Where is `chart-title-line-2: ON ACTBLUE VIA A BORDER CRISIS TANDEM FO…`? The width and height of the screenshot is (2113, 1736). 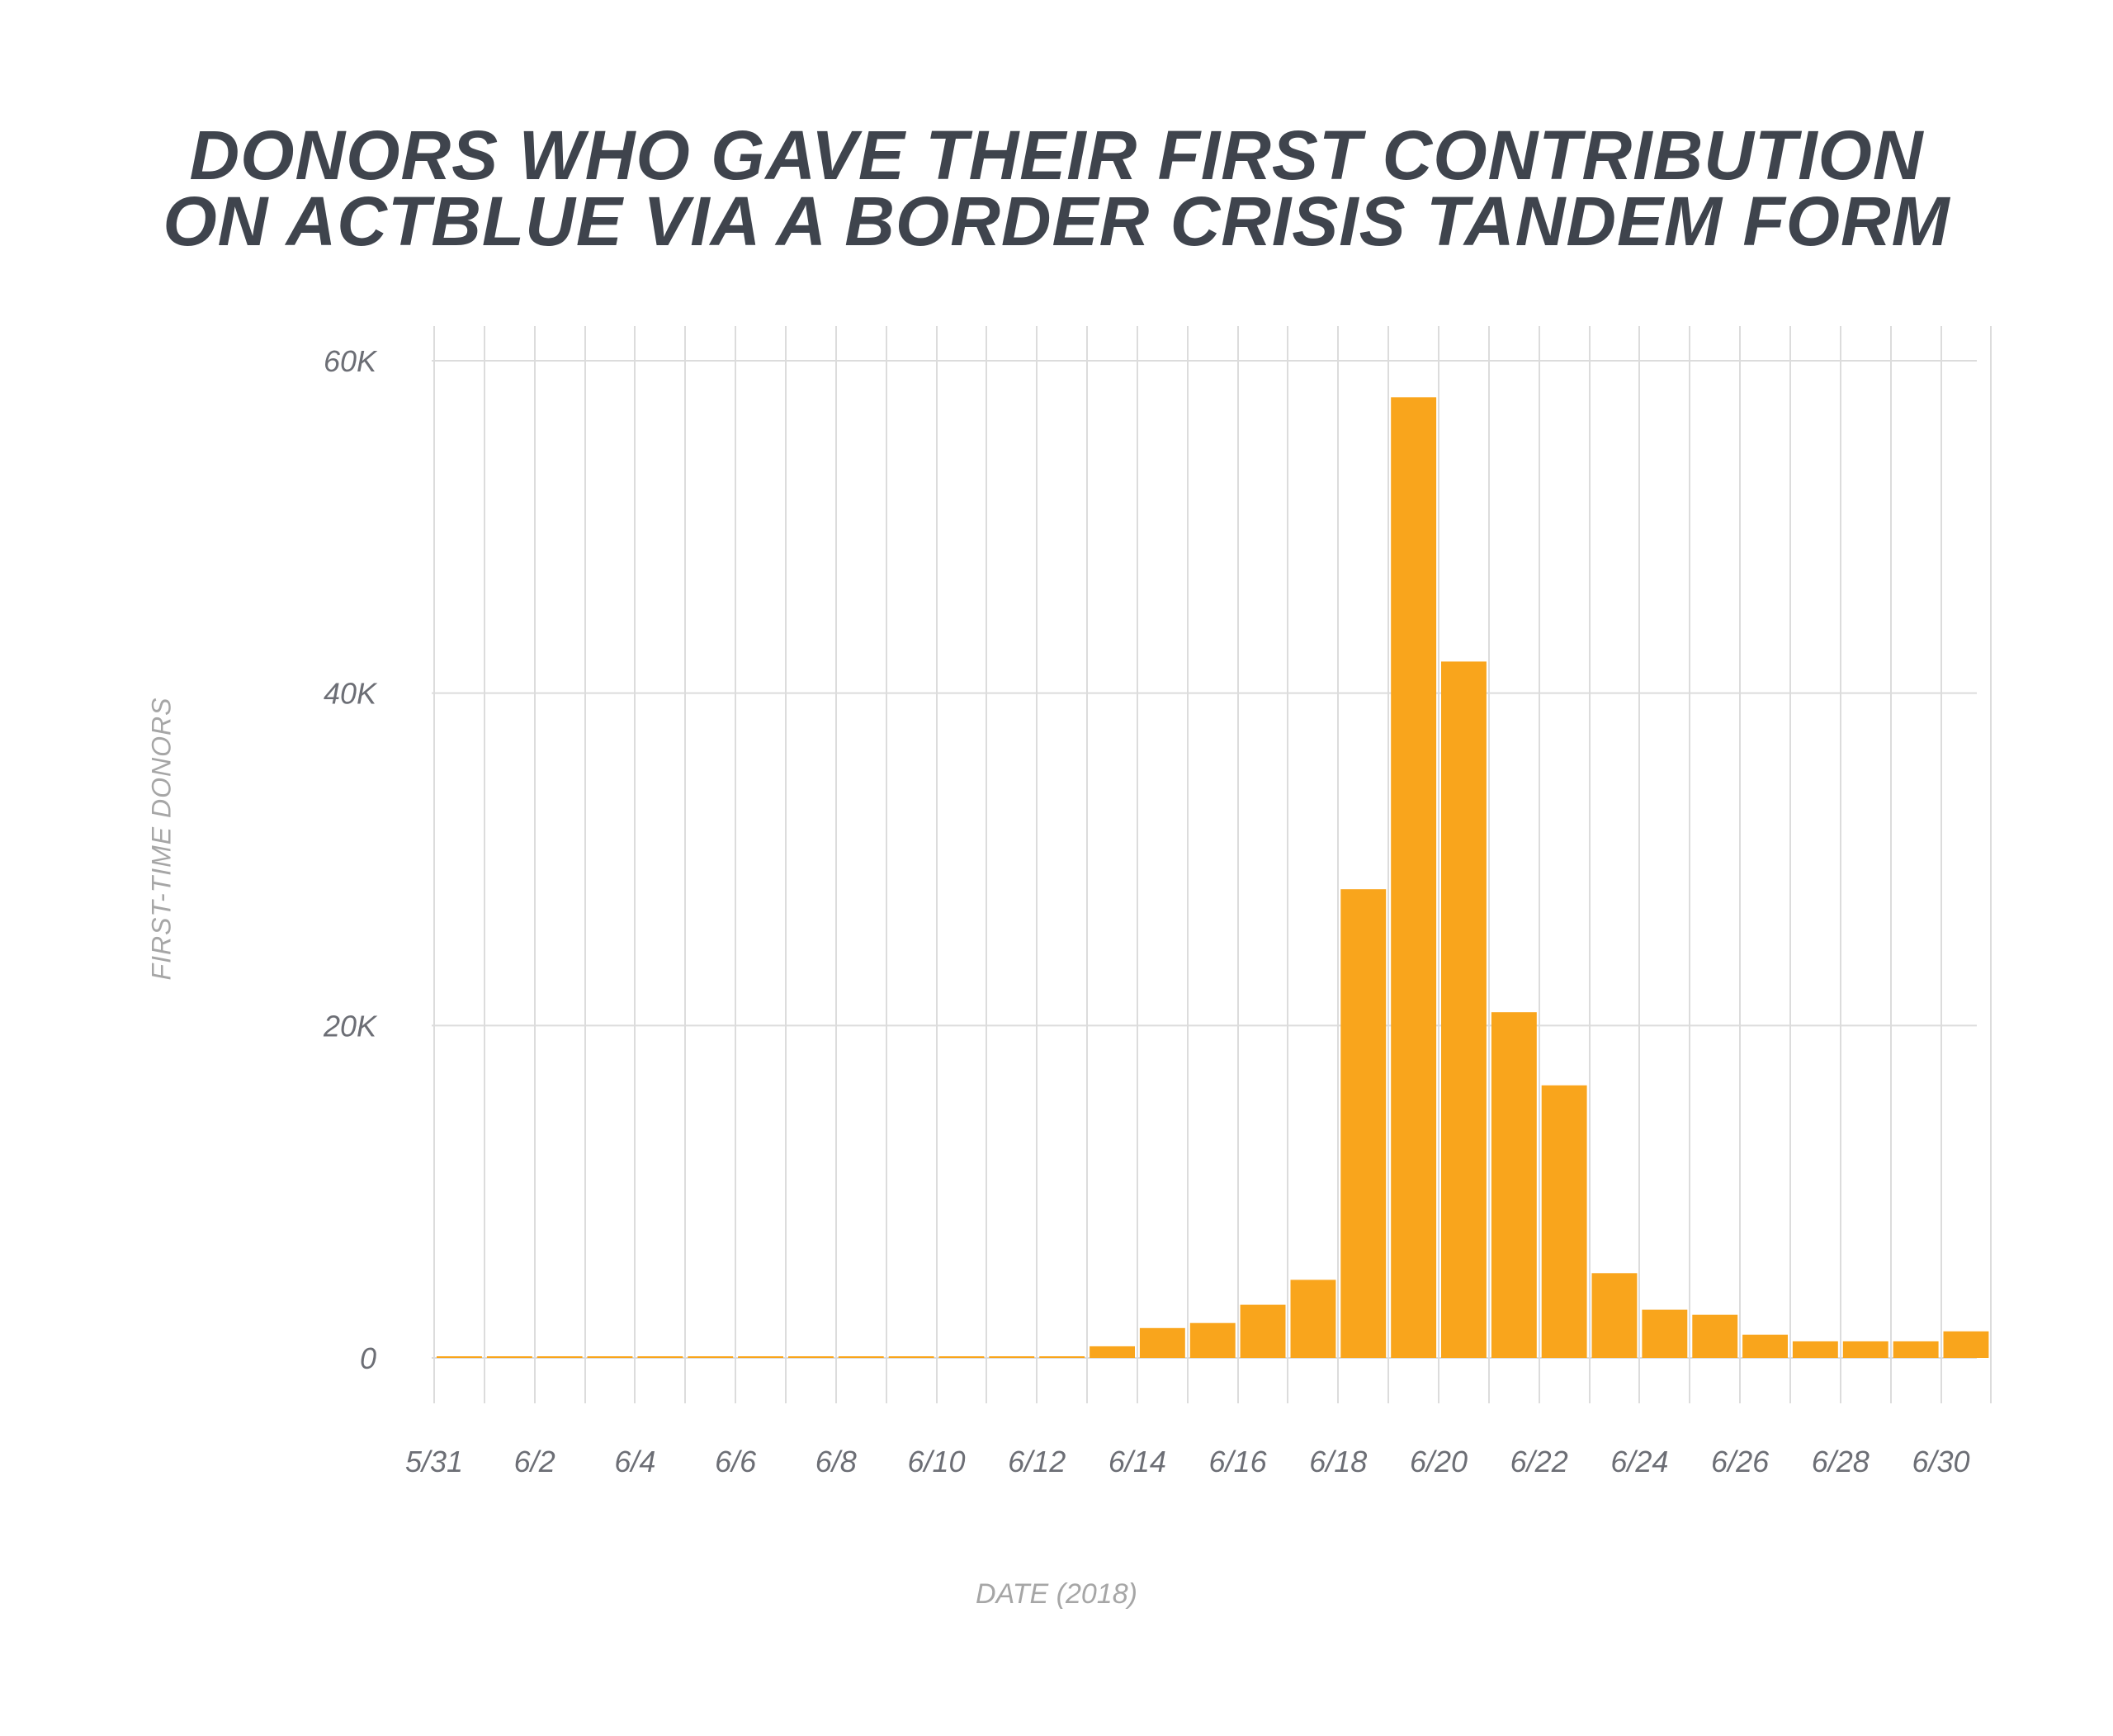
chart-title-line-2: ON ACTBLUE VIA A BORDER CRISIS TANDEM FO… is located at coordinates (1056, 221).